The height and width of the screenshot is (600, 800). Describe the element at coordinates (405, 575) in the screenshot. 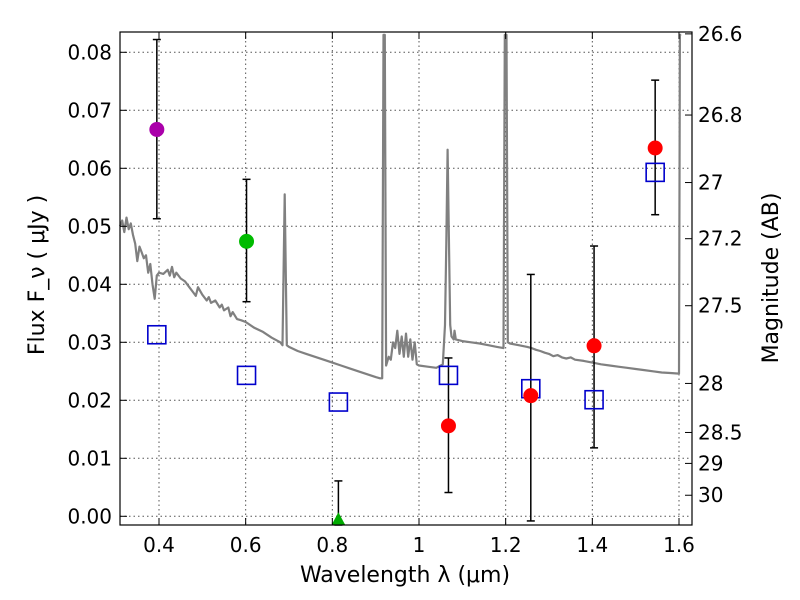

I see `x-axis-label: Wavelength λ (μm)` at that location.